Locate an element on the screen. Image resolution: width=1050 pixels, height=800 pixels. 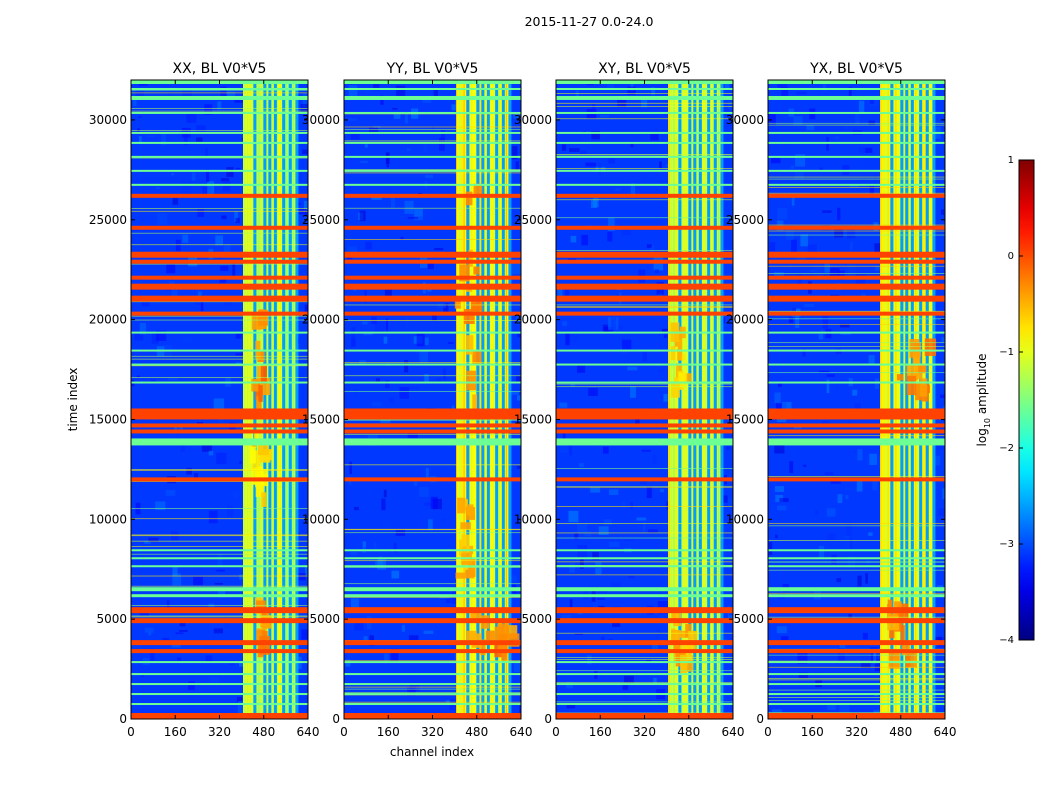
x-tick-label: 320 is located at coordinates (219, 732).